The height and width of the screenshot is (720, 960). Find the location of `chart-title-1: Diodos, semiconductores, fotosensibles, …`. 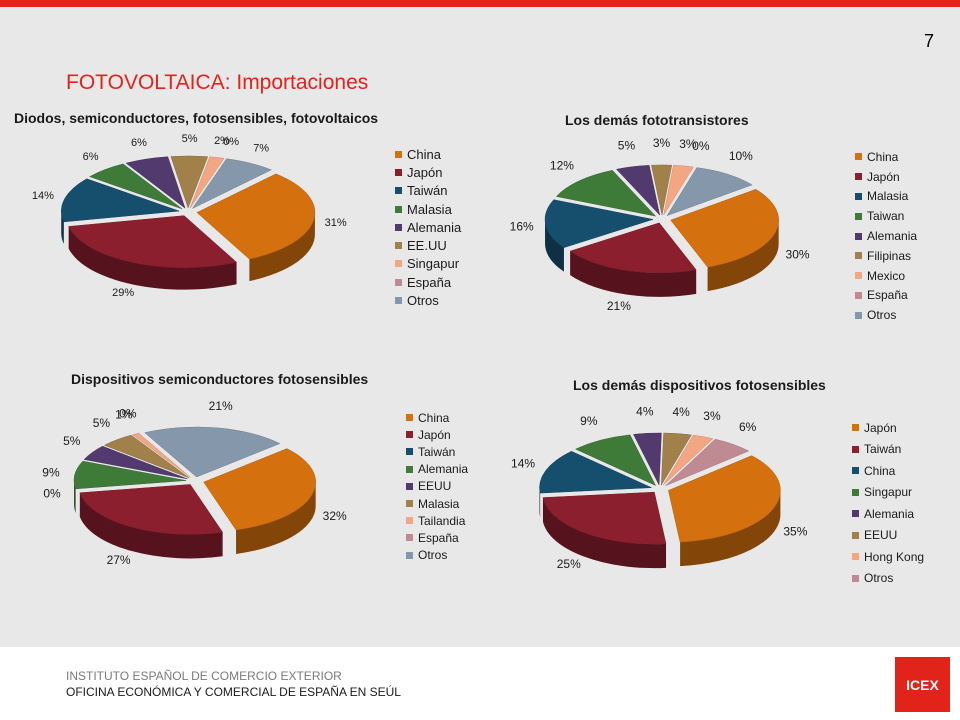

chart-title-1: Diodos, semiconductores, fotosensibles, … is located at coordinates (196, 118).